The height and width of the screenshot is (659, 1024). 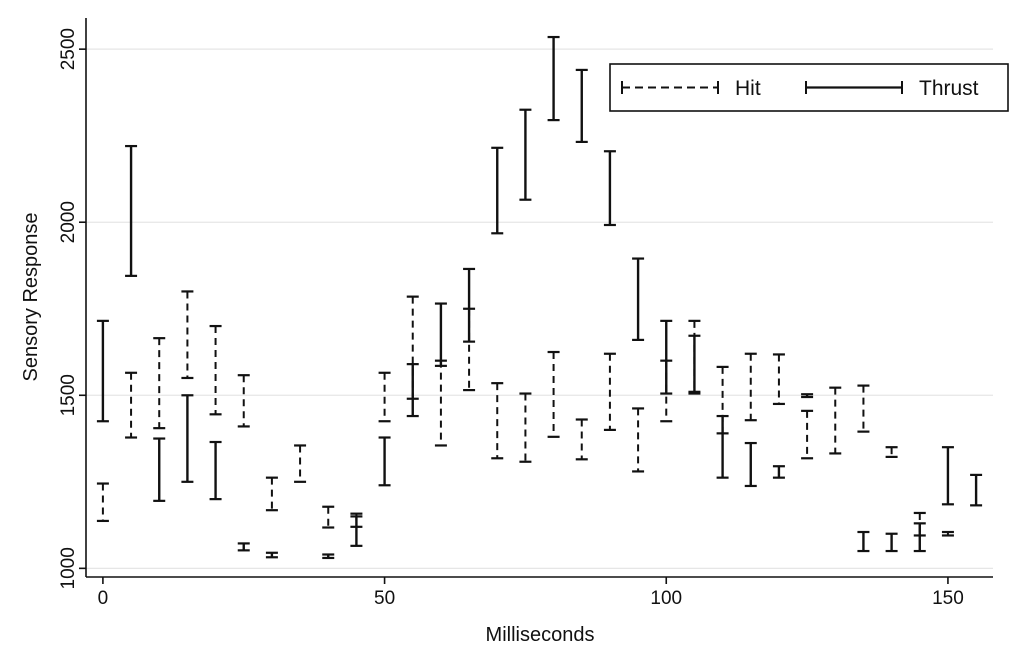 What do you see at coordinates (68, 568) in the screenshot?
I see `y-tick-label-1000: 1000` at bounding box center [68, 568].